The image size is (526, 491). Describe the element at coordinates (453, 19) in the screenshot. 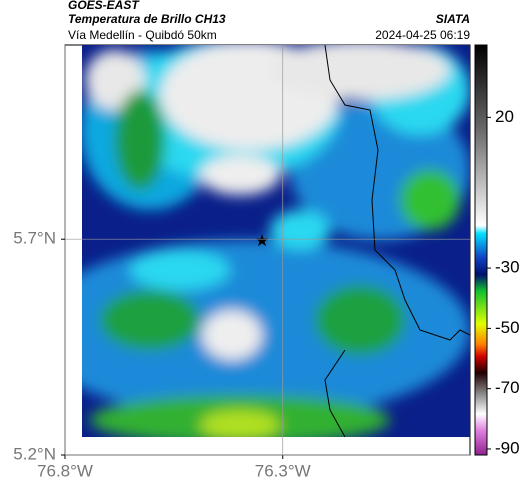

I see `org: SIATA` at that location.